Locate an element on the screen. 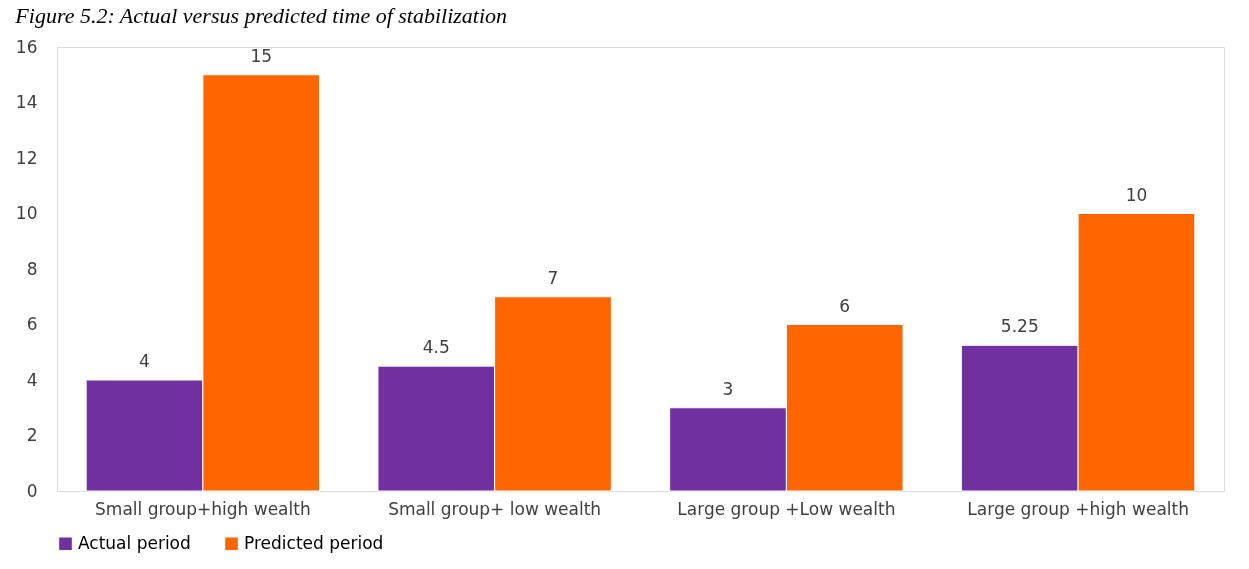 The height and width of the screenshot is (569, 1249). y-tick-label: 14 is located at coordinates (26, 102).